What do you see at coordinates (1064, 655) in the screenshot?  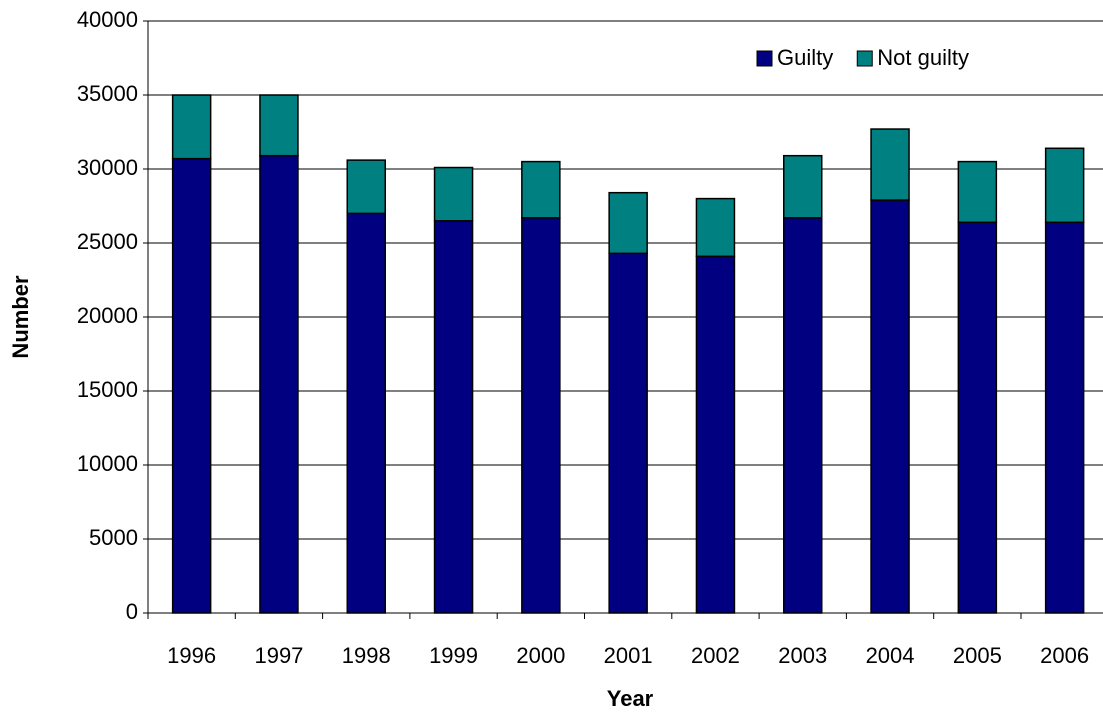 I see `x-tick-label: 2006` at bounding box center [1064, 655].